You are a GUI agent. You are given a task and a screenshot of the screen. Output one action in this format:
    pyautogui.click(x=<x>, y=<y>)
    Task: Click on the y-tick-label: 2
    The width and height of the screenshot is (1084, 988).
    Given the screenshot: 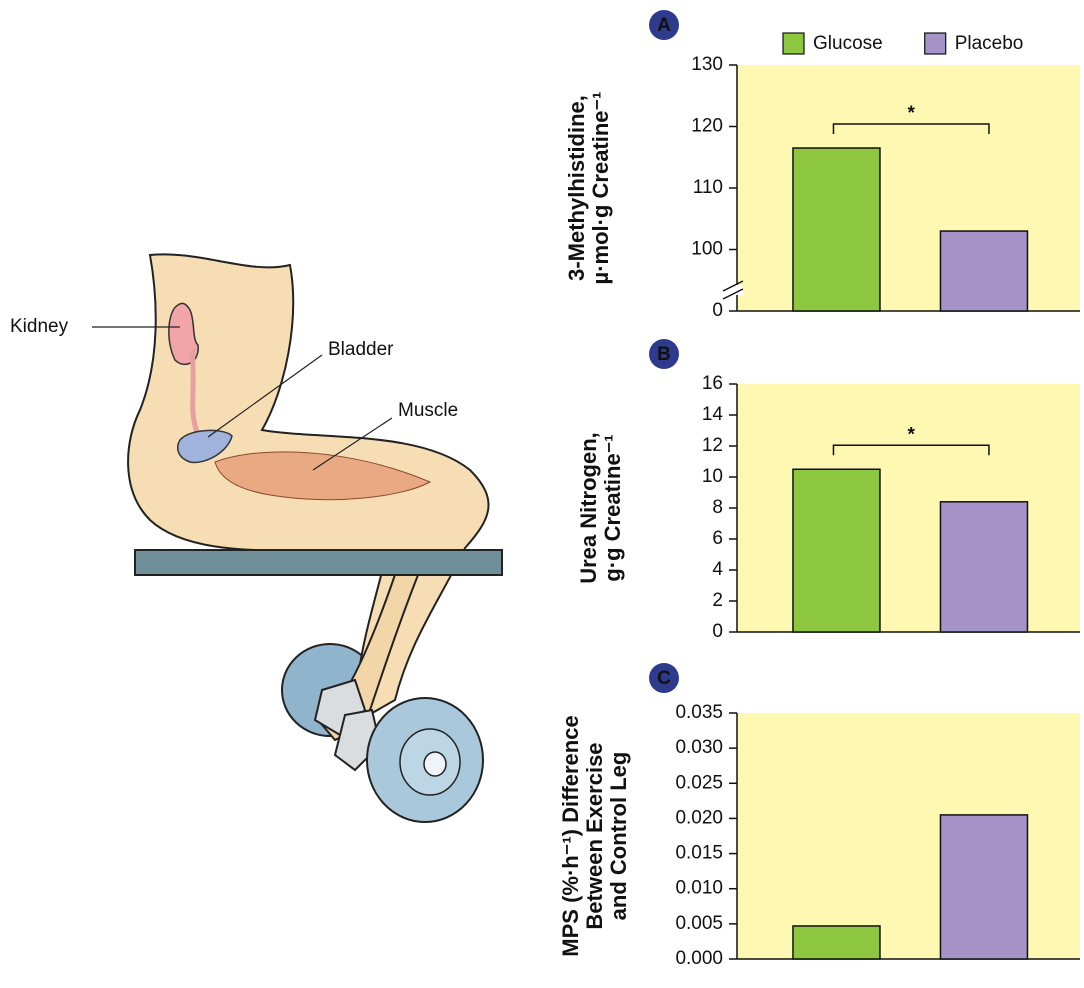 What is the action you would take?
    pyautogui.click(x=717, y=600)
    